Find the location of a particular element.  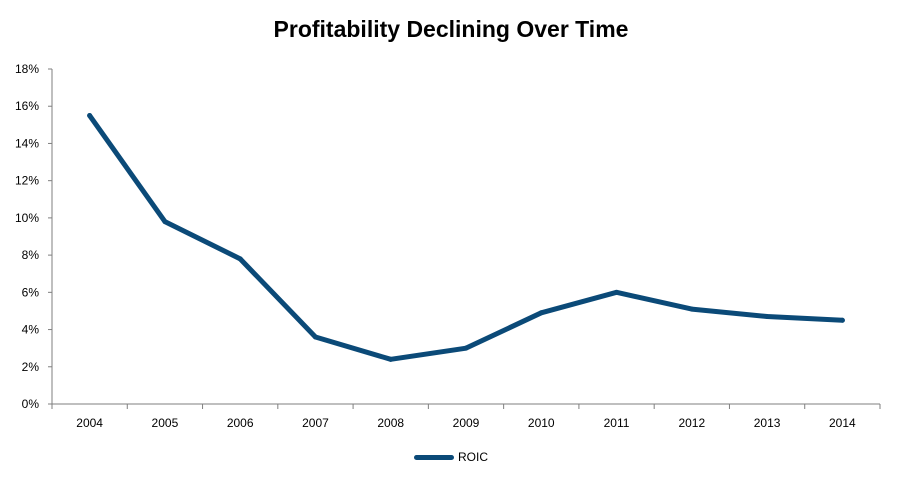

y-tick-label: 8% is located at coordinates (31, 255).